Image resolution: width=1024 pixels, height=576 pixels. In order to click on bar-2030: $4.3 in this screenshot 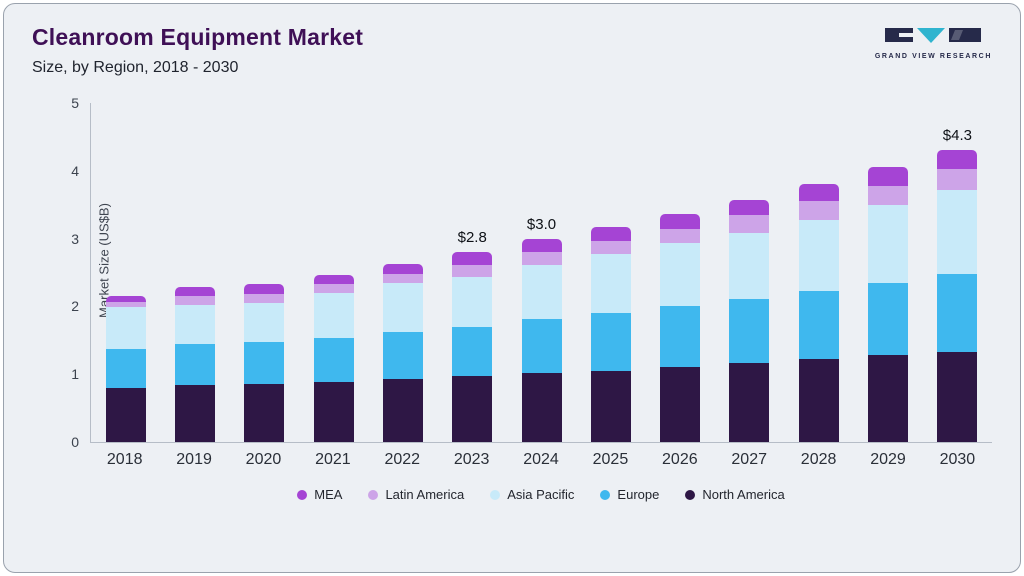, I will do `click(957, 272)`.